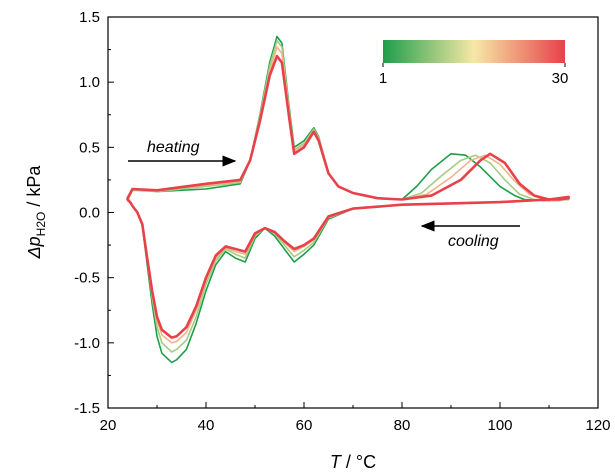  What do you see at coordinates (353, 462) in the screenshot?
I see `x-axis-title: T / °C` at bounding box center [353, 462].